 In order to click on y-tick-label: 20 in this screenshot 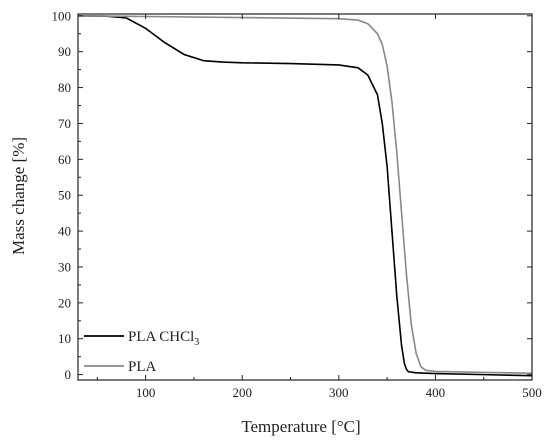, I will do `click(64, 302)`.